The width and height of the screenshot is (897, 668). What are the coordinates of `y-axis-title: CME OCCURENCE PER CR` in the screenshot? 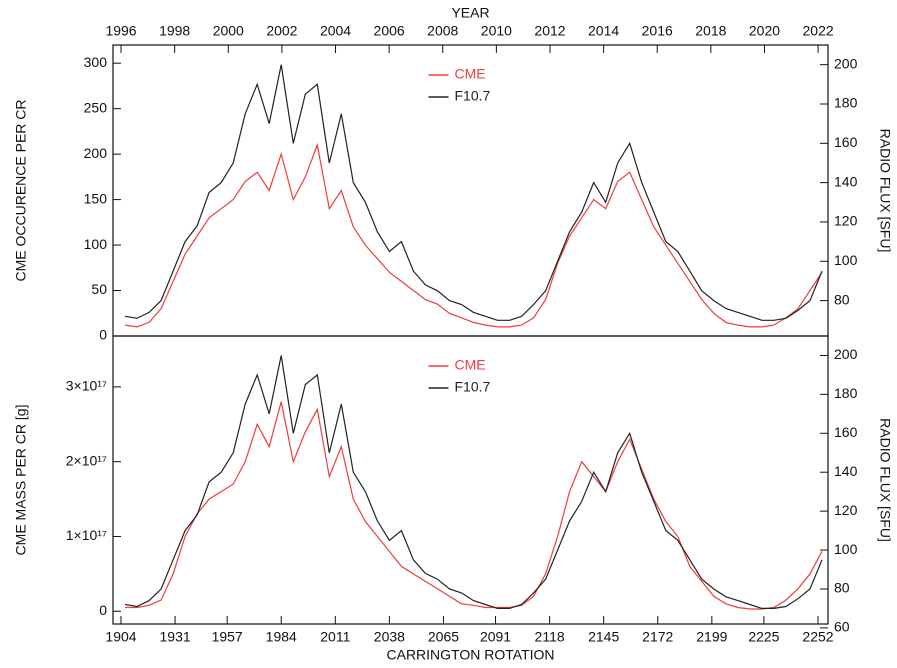 It's located at (21, 190).